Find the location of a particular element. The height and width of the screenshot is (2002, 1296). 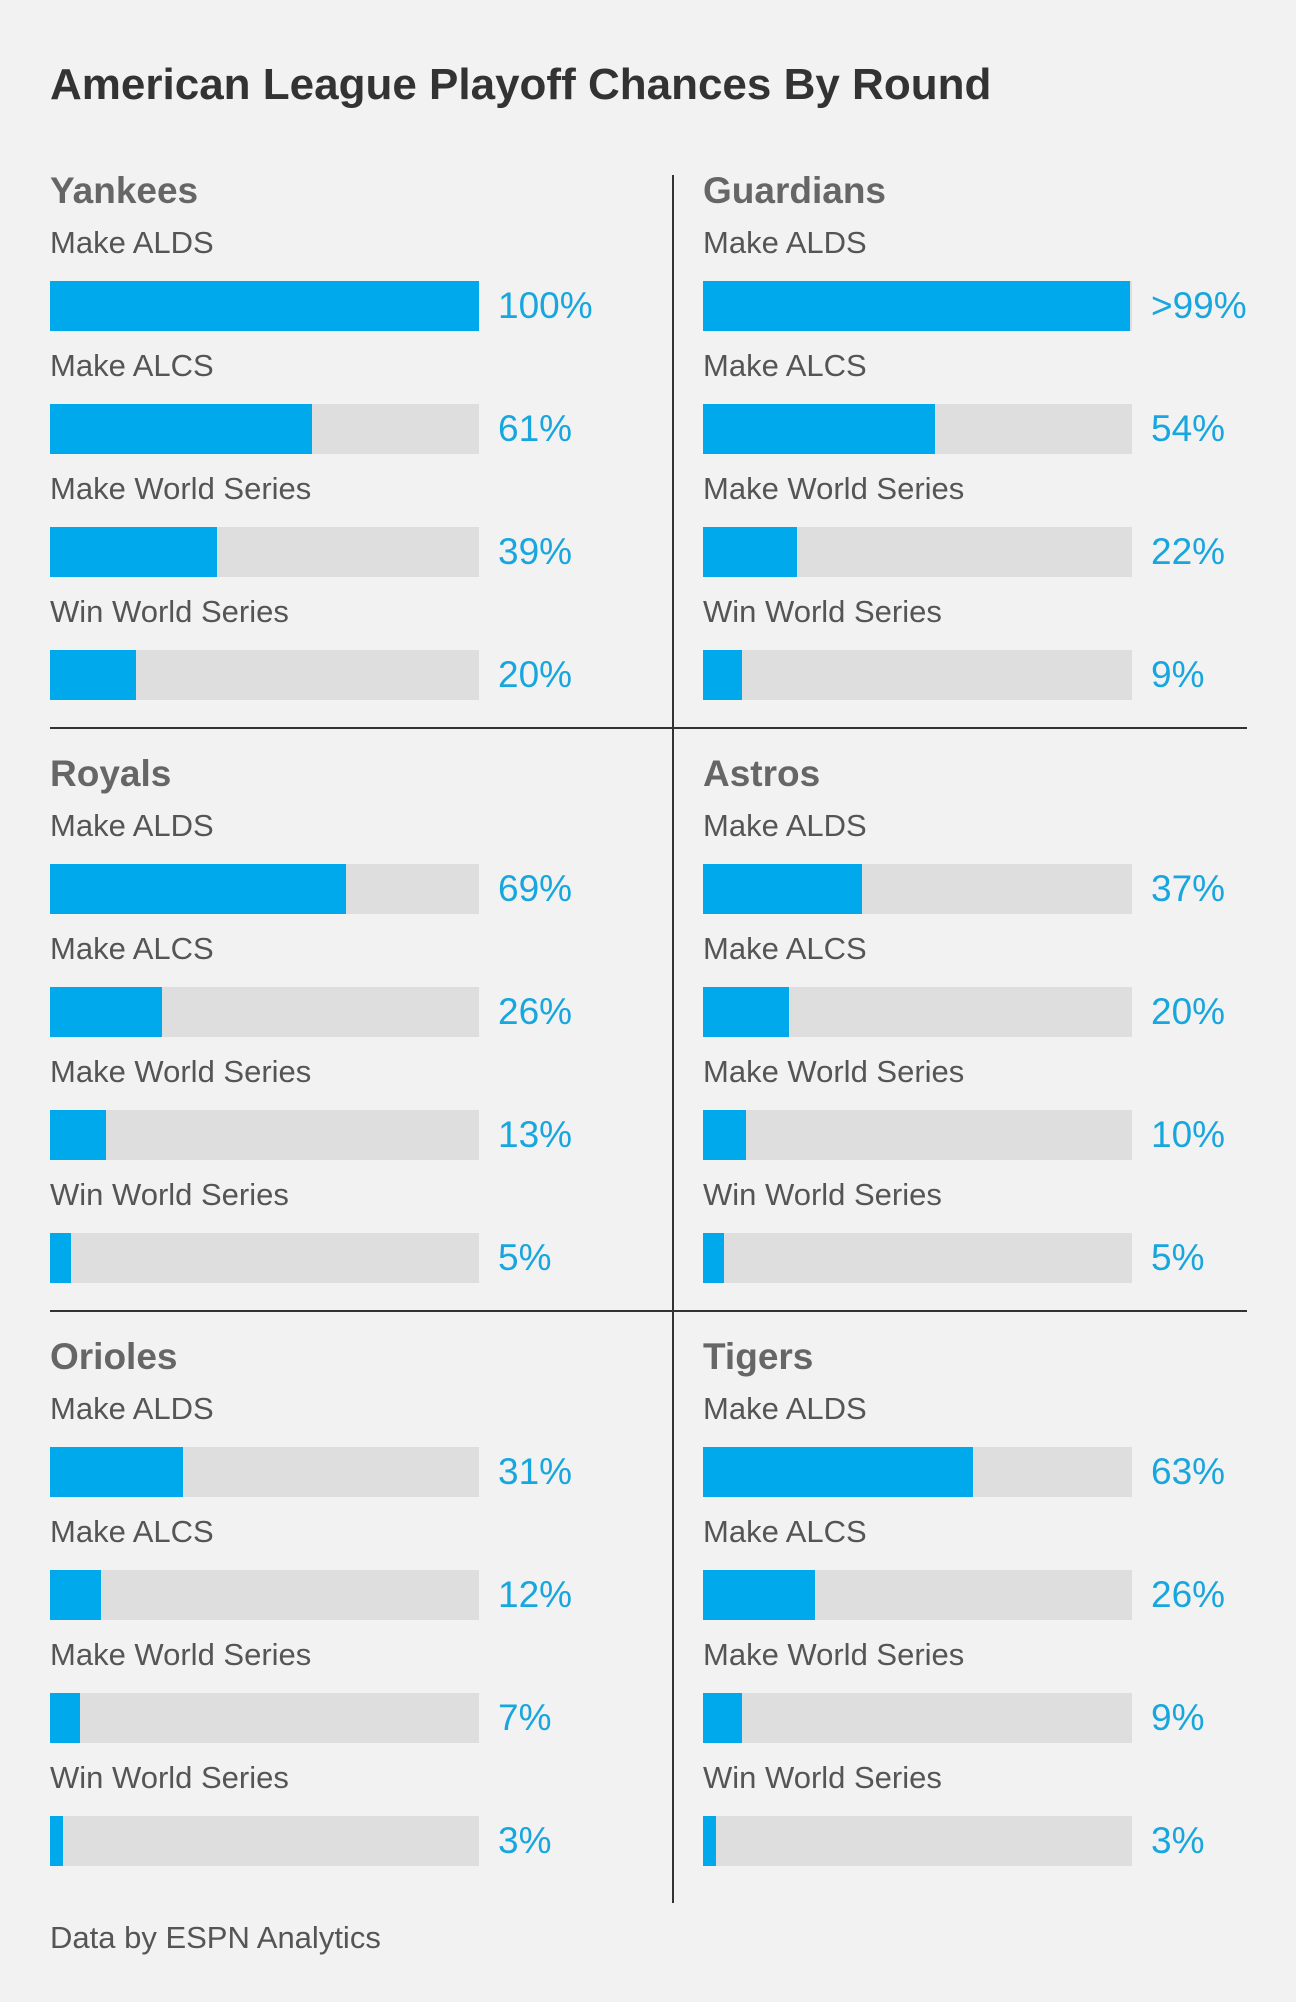

bar-value-label: 12% is located at coordinates (535, 1594).